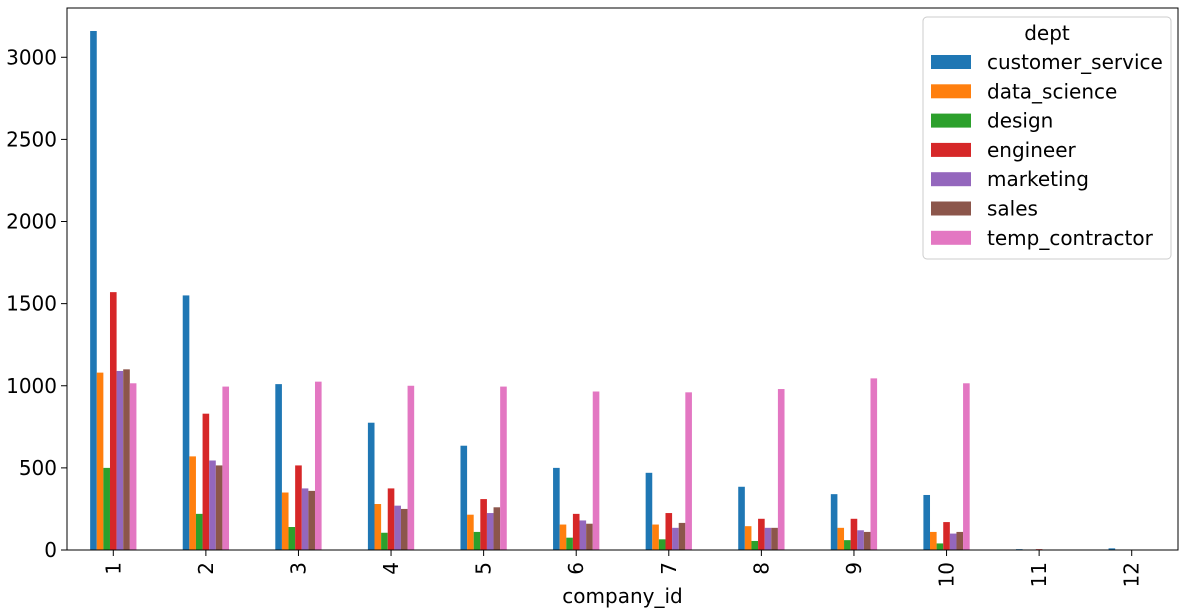 The image size is (1188, 614). Describe the element at coordinates (1132, 574) in the screenshot. I see `x-tick-label: 12` at that location.